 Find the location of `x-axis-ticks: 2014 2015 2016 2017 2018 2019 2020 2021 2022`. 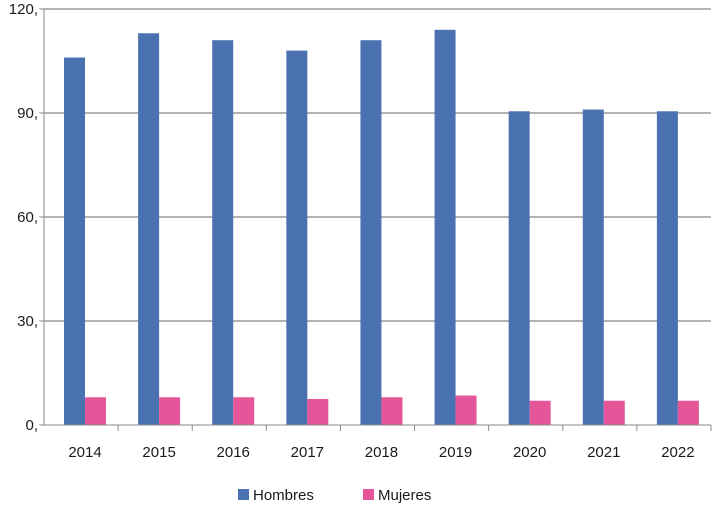

x-axis-ticks: 2014 2015 2016 2017 2018 2019 2020 2021 2022 is located at coordinates (390, 443).